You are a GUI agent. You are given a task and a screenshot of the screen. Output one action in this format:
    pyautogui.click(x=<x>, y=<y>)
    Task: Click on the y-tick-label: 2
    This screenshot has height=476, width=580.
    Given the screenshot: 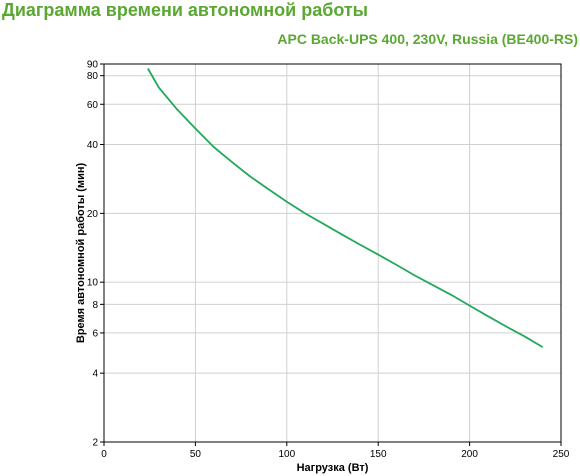 What is the action you would take?
    pyautogui.click(x=95, y=443)
    